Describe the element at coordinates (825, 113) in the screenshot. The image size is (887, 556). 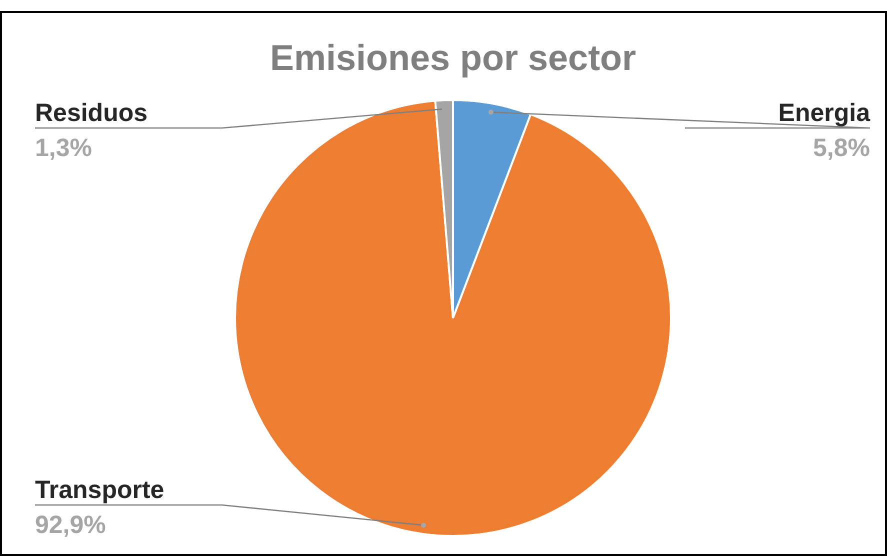
I see `slice-label: Energia` at that location.